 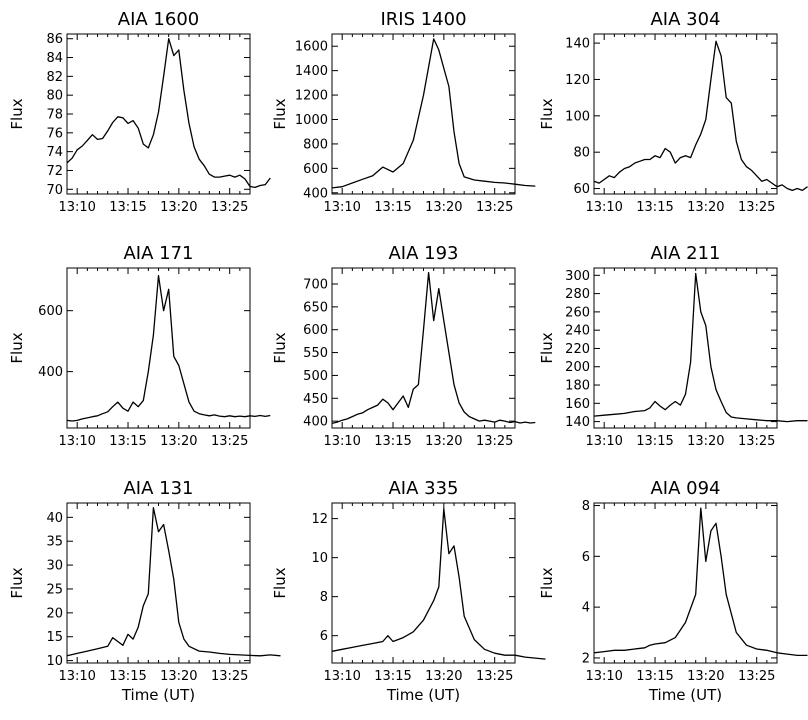 What do you see at coordinates (685, 19) in the screenshot?
I see `chart-title: AIA 304` at bounding box center [685, 19].